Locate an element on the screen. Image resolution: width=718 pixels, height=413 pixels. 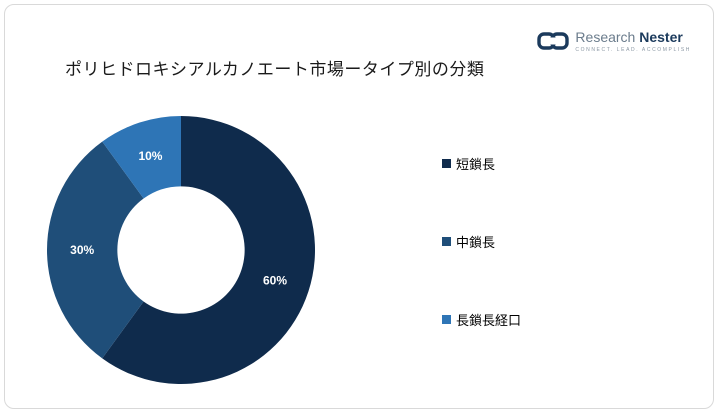
legend-item-3: 長鎖長経口 is located at coordinates (482, 319).